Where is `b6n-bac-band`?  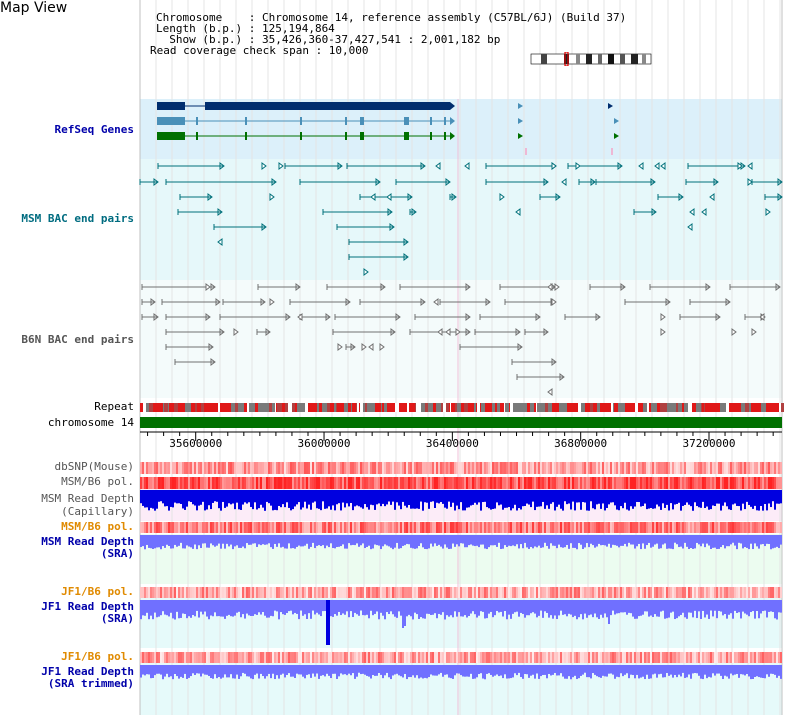
b6n-bac-band is located at coordinates (461, 339).